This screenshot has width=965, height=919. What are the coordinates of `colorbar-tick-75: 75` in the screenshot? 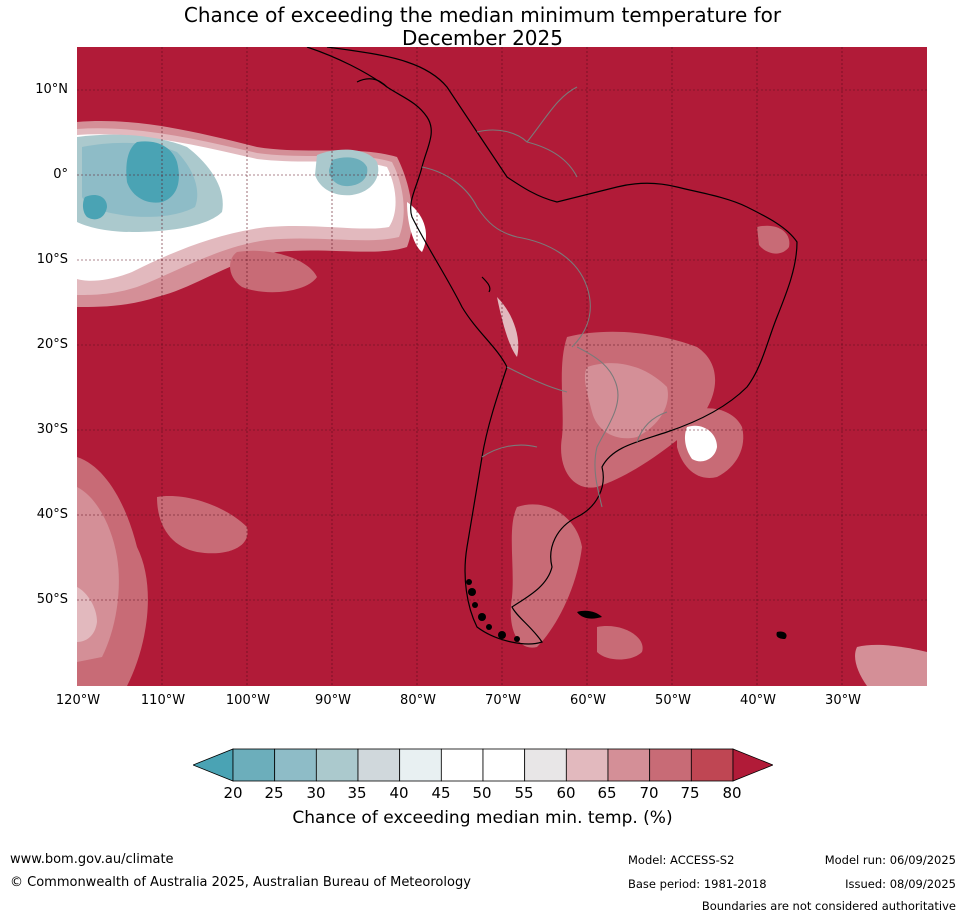 It's located at (690, 793).